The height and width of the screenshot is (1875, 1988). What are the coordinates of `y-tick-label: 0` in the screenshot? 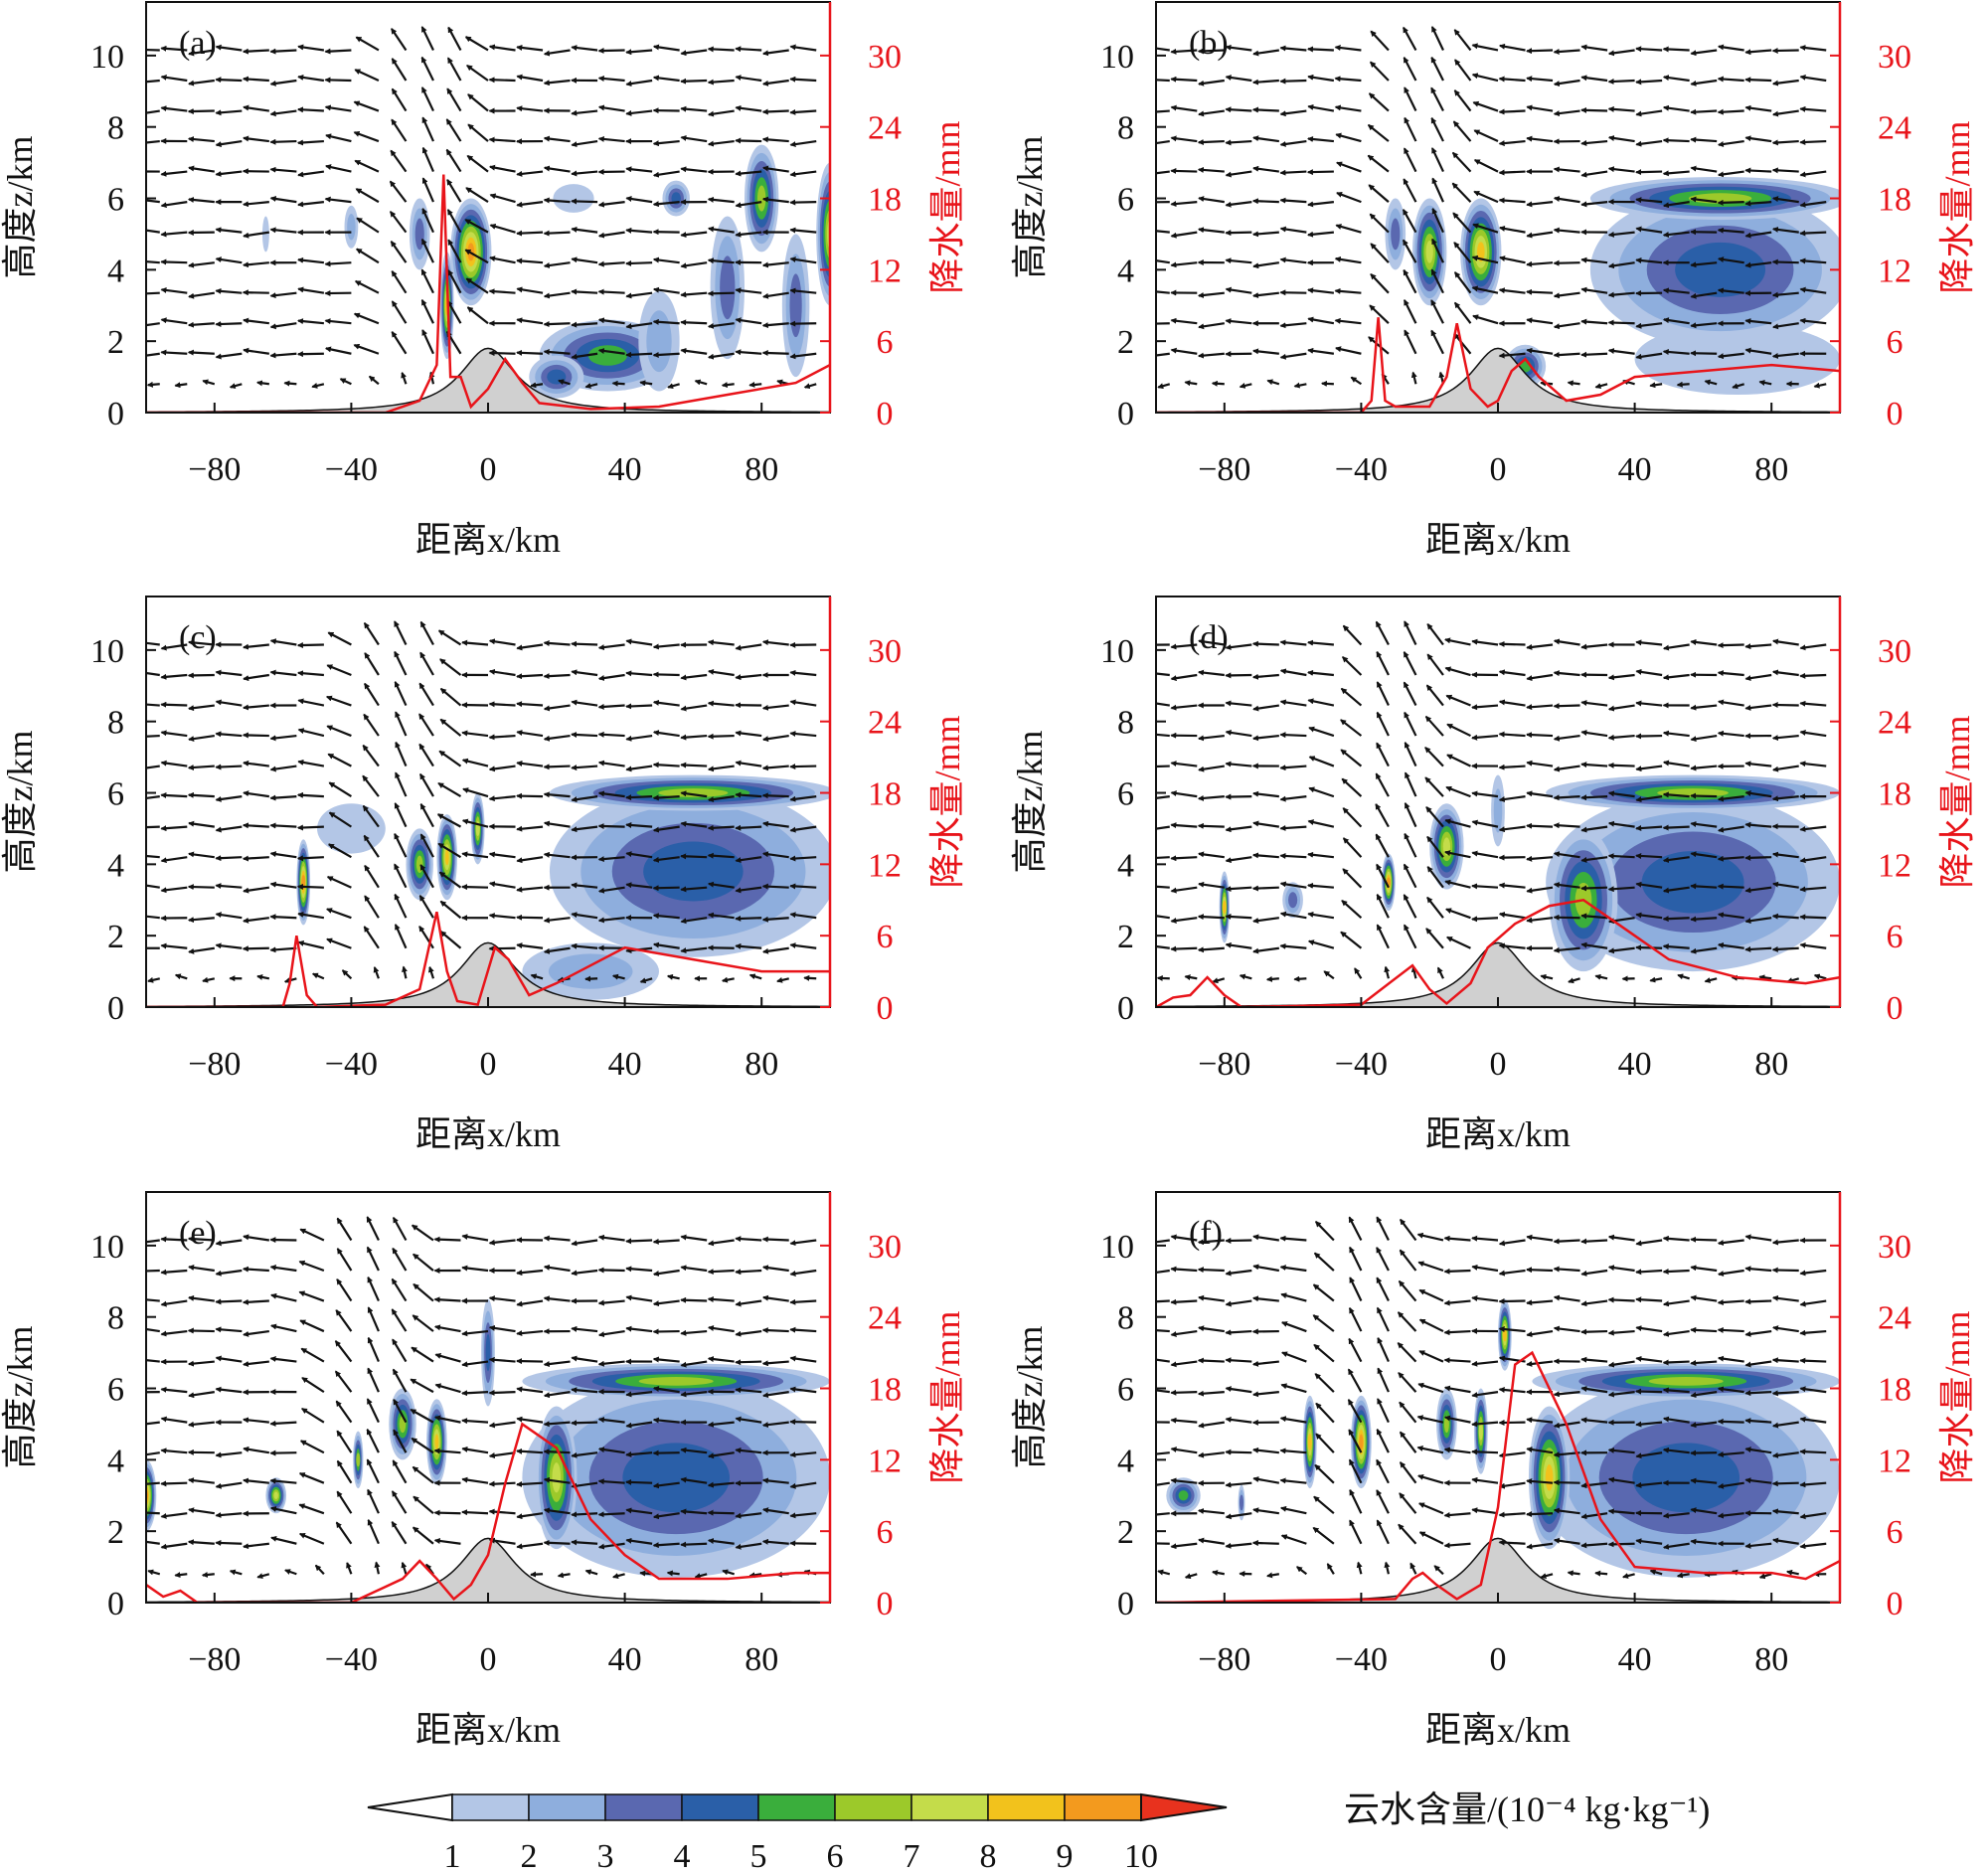 It's located at (115, 414).